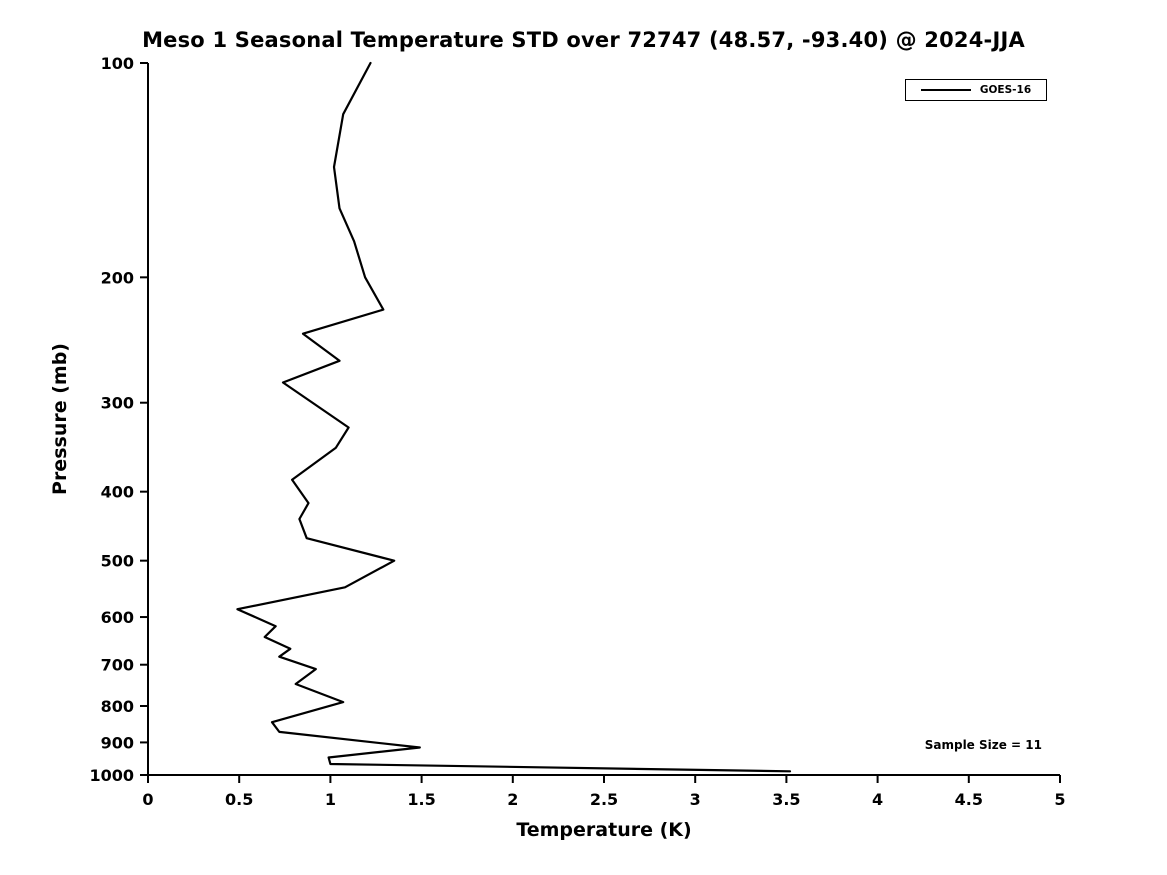  What do you see at coordinates (969, 799) in the screenshot?
I see `x-tick-label: 4.5` at bounding box center [969, 799].